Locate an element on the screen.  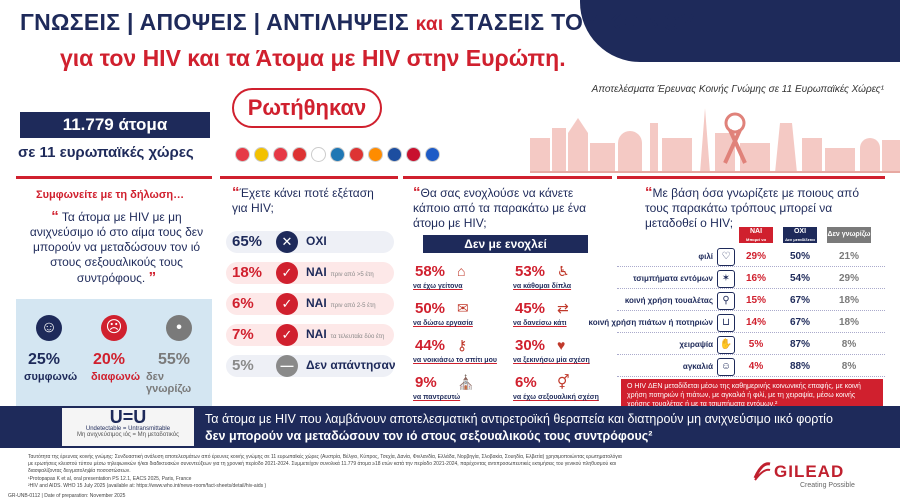
transmission-value: 67% is located at coordinates (799, 300).